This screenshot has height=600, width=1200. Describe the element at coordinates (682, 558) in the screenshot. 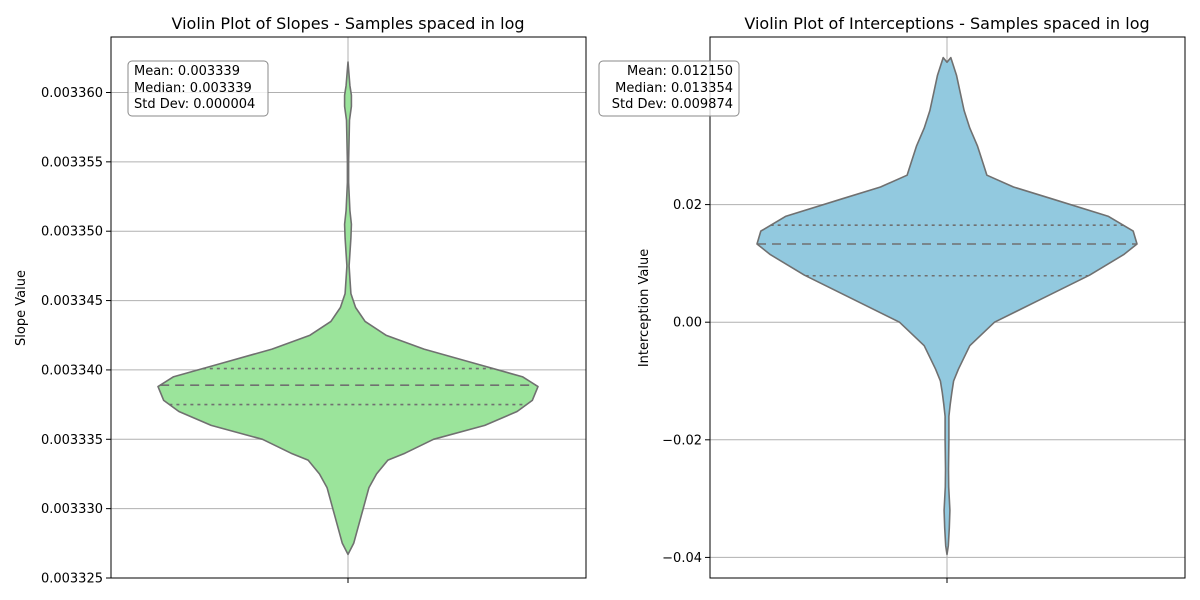

I see `interceptions-y-tick-label: −0.04` at that location.